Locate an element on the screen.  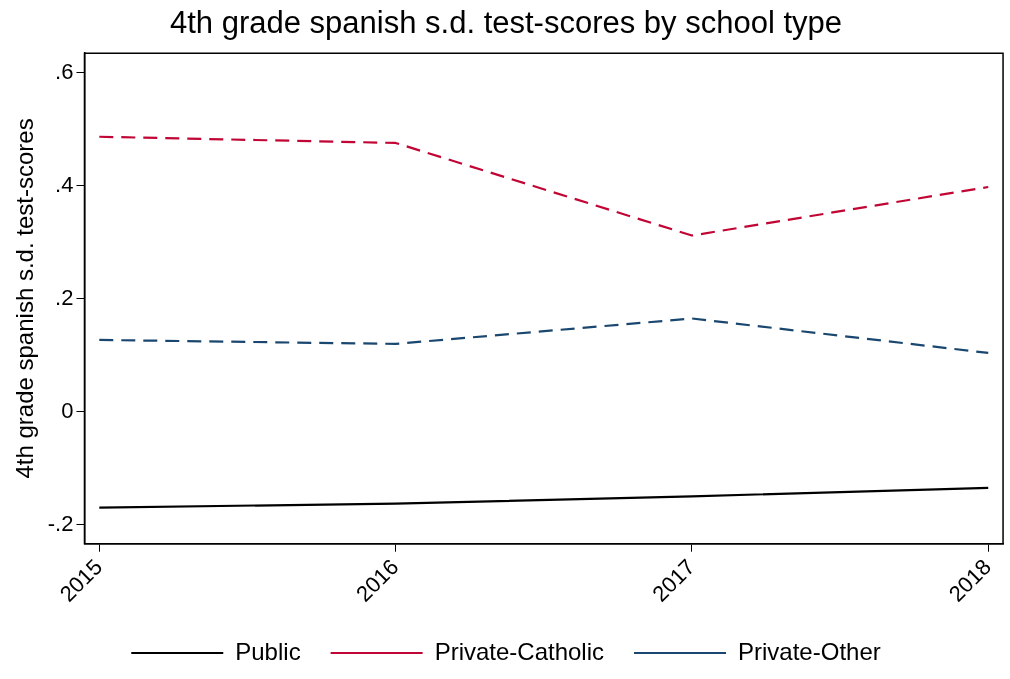
y-axis-title: 4th grade spanish s.d. test-scores is located at coordinates (25, 298).